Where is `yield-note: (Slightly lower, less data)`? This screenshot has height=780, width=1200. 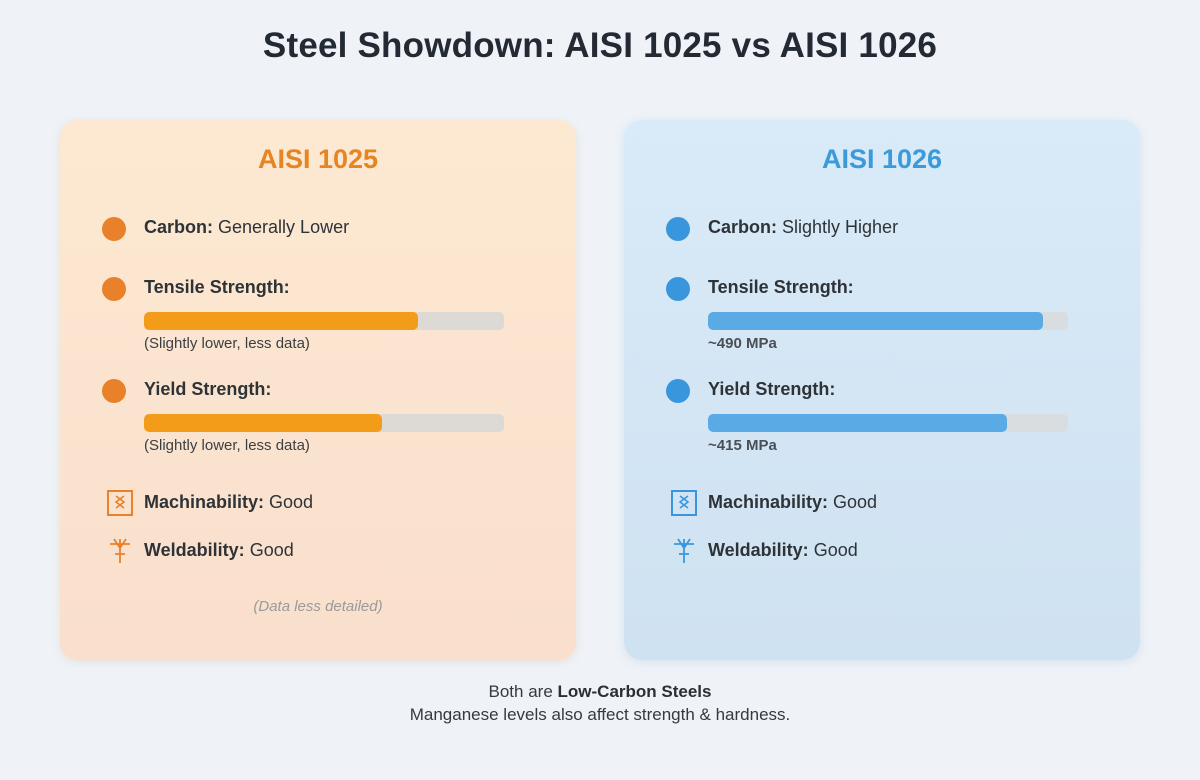 yield-note: (Slightly lower, less data) is located at coordinates (227, 445).